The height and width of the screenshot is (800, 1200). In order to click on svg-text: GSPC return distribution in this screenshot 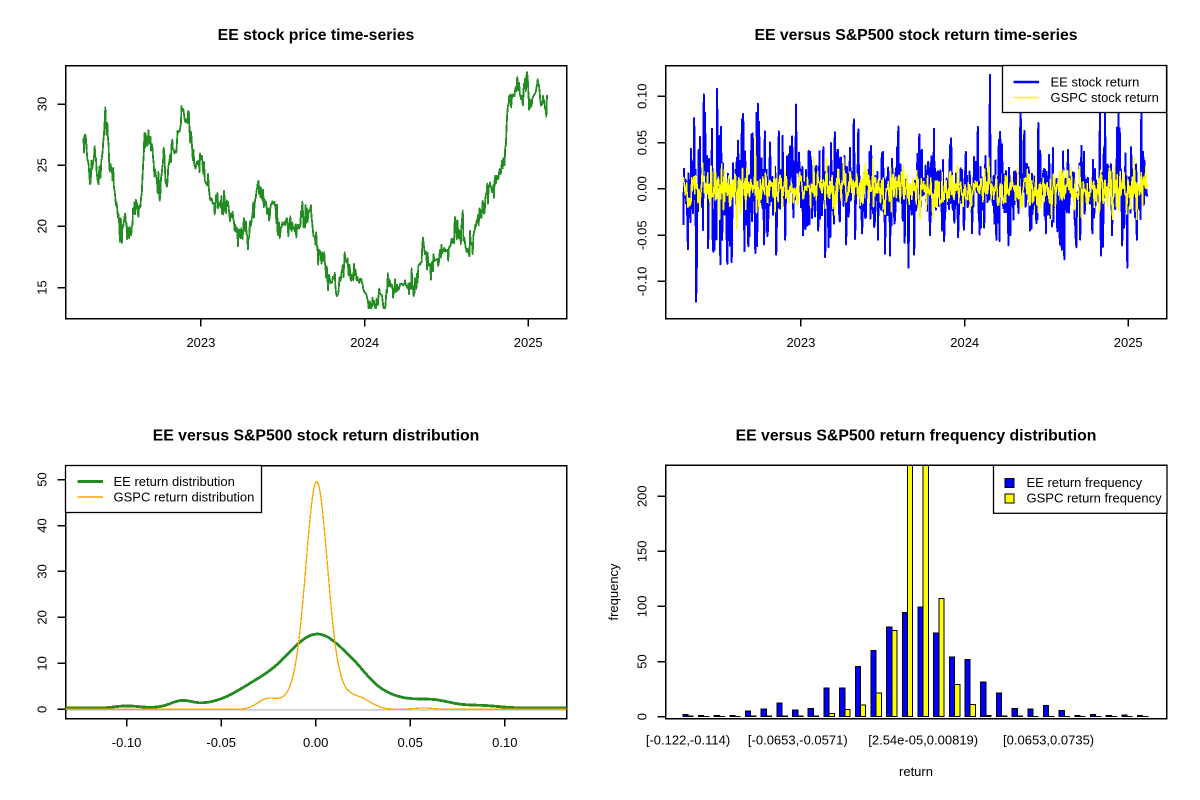, I will do `click(184, 496)`.